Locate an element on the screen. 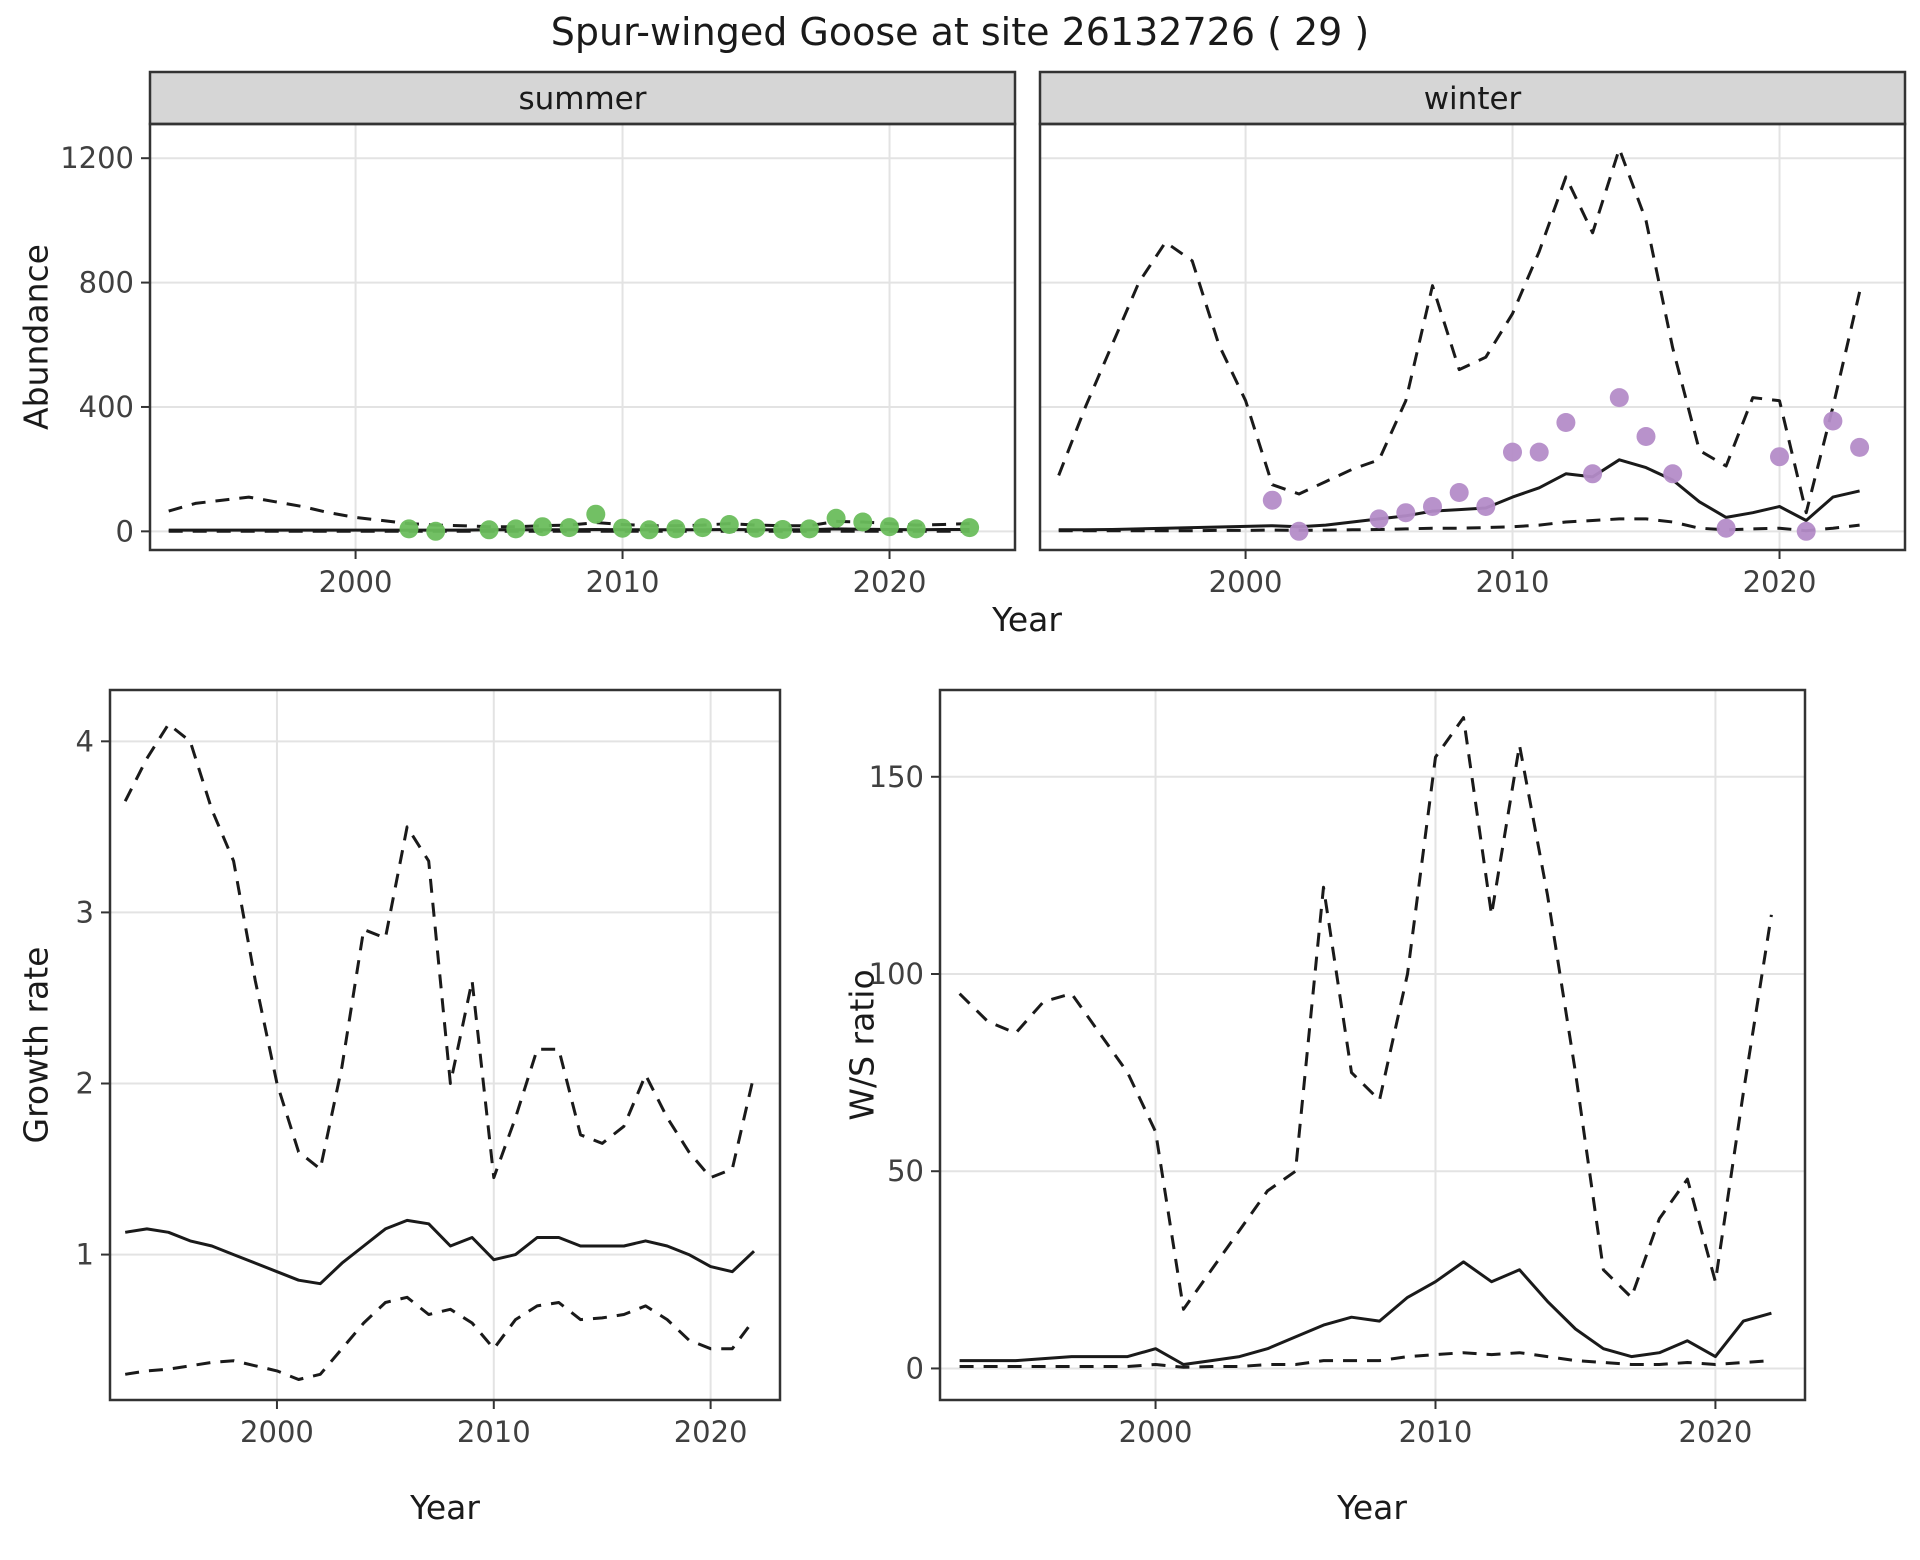 This screenshot has width=1920, height=1560. top-x-axis-label: Year is located at coordinates (1027, 619).